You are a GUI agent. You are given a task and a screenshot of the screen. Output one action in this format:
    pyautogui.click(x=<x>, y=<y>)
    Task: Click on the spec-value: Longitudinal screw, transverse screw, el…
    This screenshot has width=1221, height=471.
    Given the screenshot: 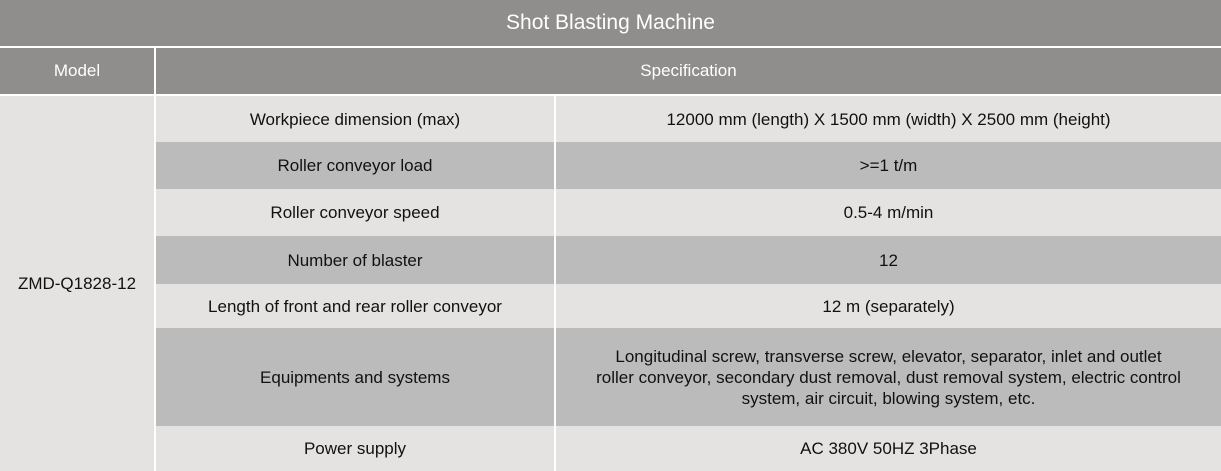 What is the action you would take?
    pyautogui.click(x=888, y=377)
    